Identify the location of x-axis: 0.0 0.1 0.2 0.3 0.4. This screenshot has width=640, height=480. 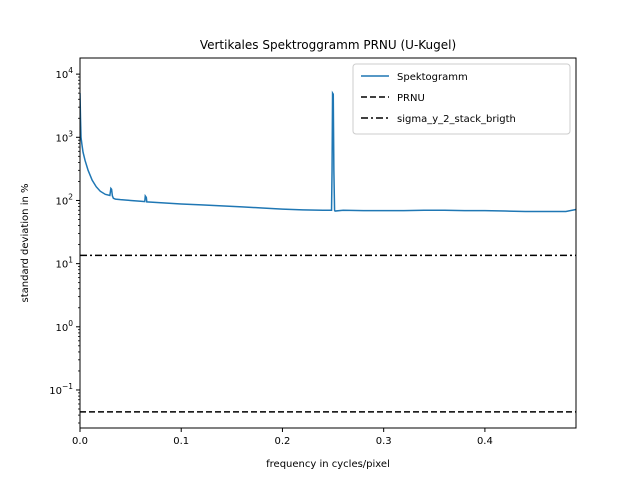
(282, 437).